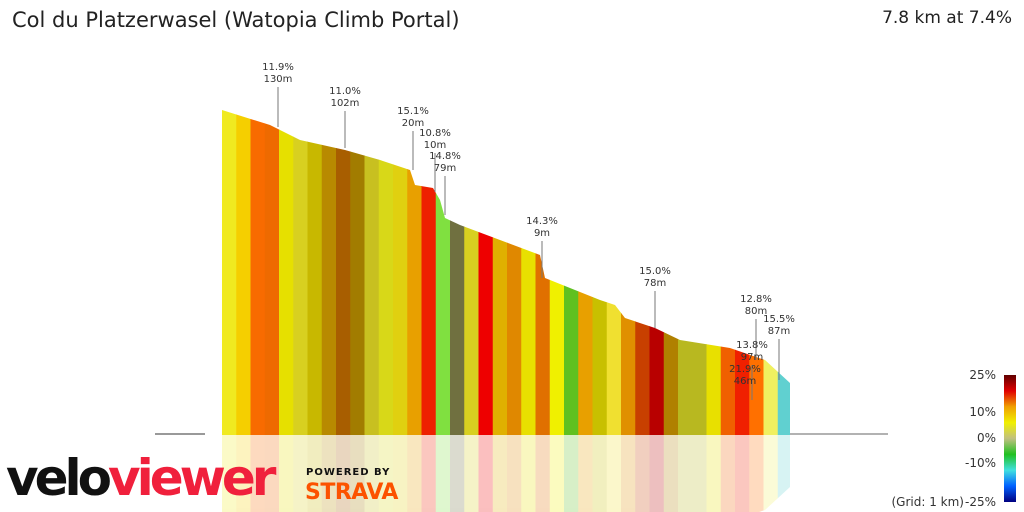 This screenshot has height=512, width=1024. Describe the element at coordinates (947, 18) in the screenshot. I see `climb-summary: 7.8 km at 7.4%` at that location.